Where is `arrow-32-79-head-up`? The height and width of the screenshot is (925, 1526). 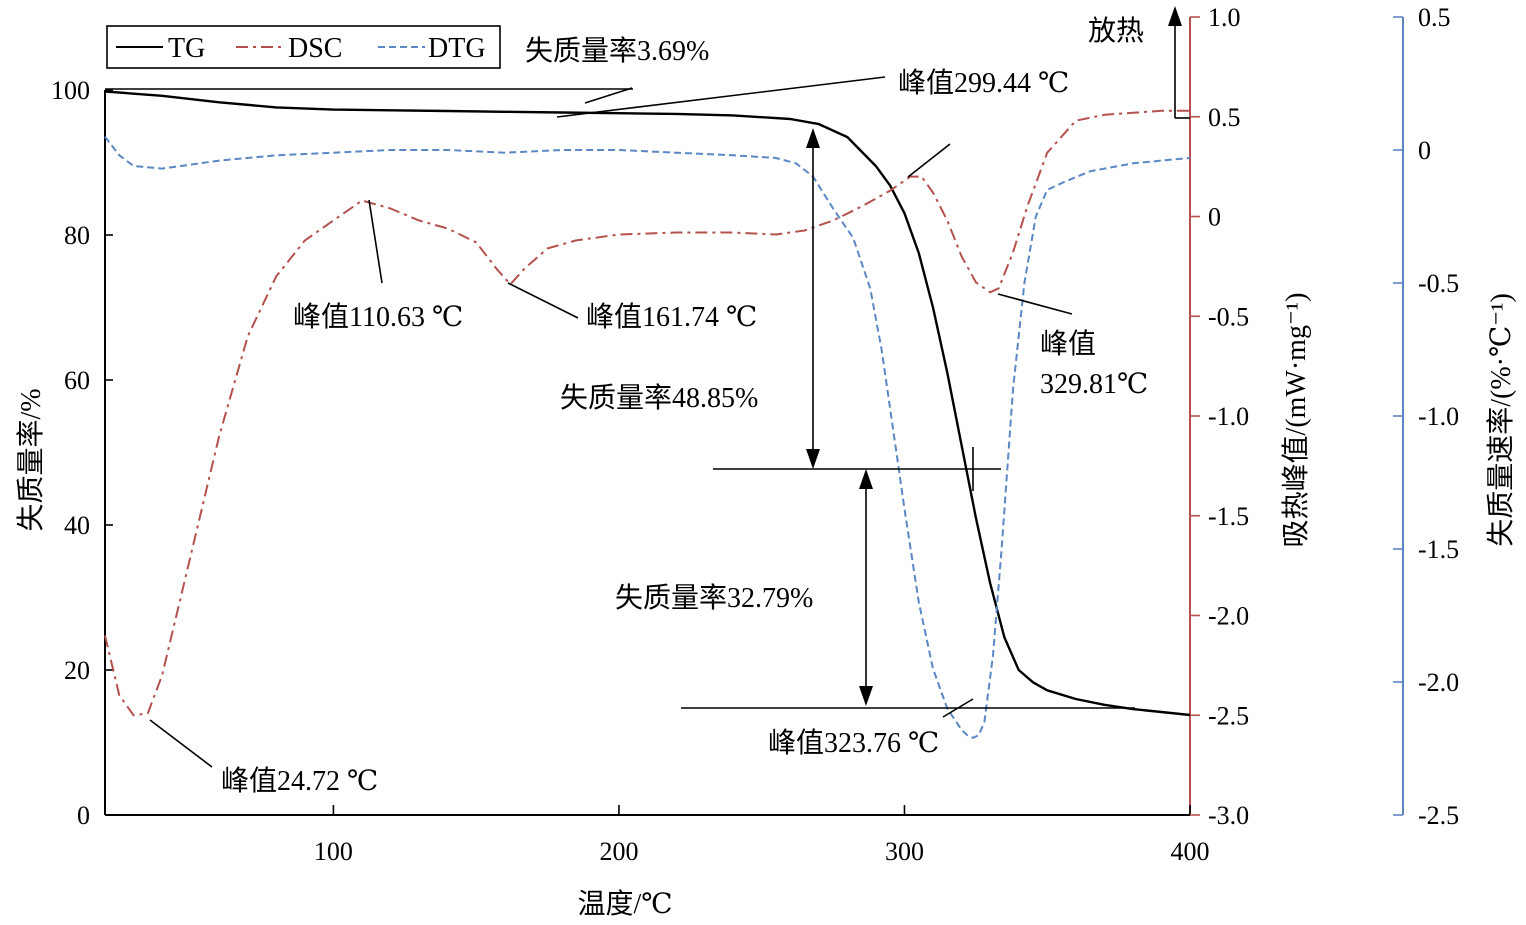
arrow-32-79-head-up is located at coordinates (866, 479).